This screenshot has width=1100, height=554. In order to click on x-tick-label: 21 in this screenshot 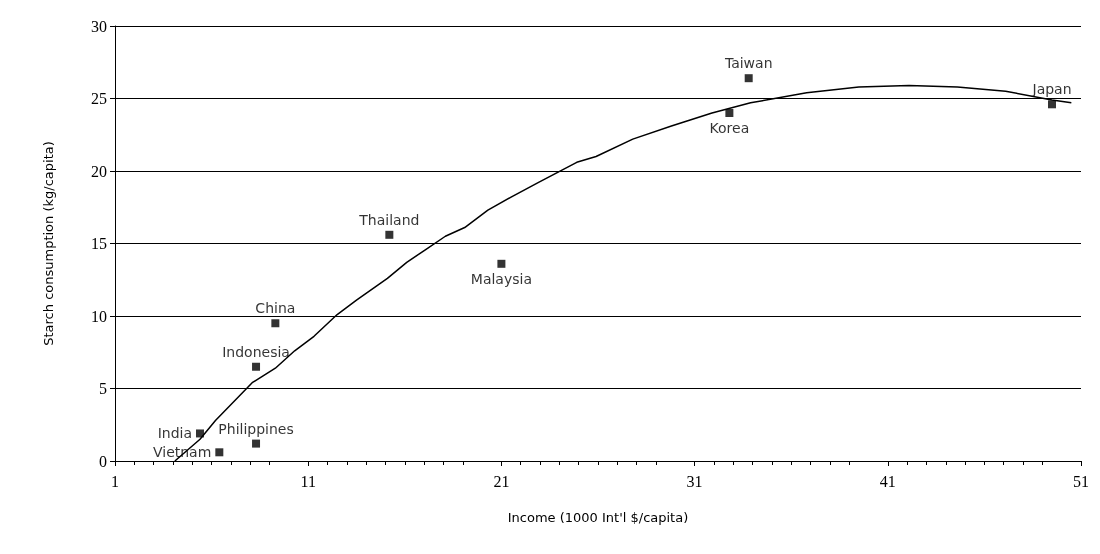, I will do `click(501, 481)`.